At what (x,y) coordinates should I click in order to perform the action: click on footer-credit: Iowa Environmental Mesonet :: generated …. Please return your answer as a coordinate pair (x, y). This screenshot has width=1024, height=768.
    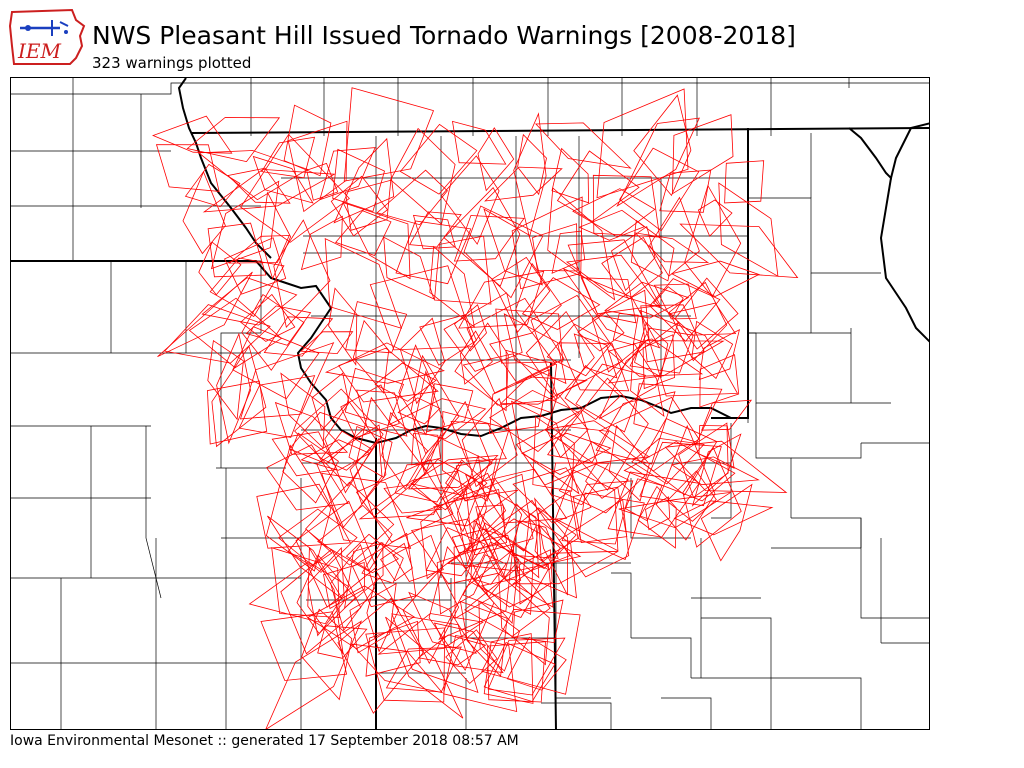
    Looking at the image, I should click on (264, 741).